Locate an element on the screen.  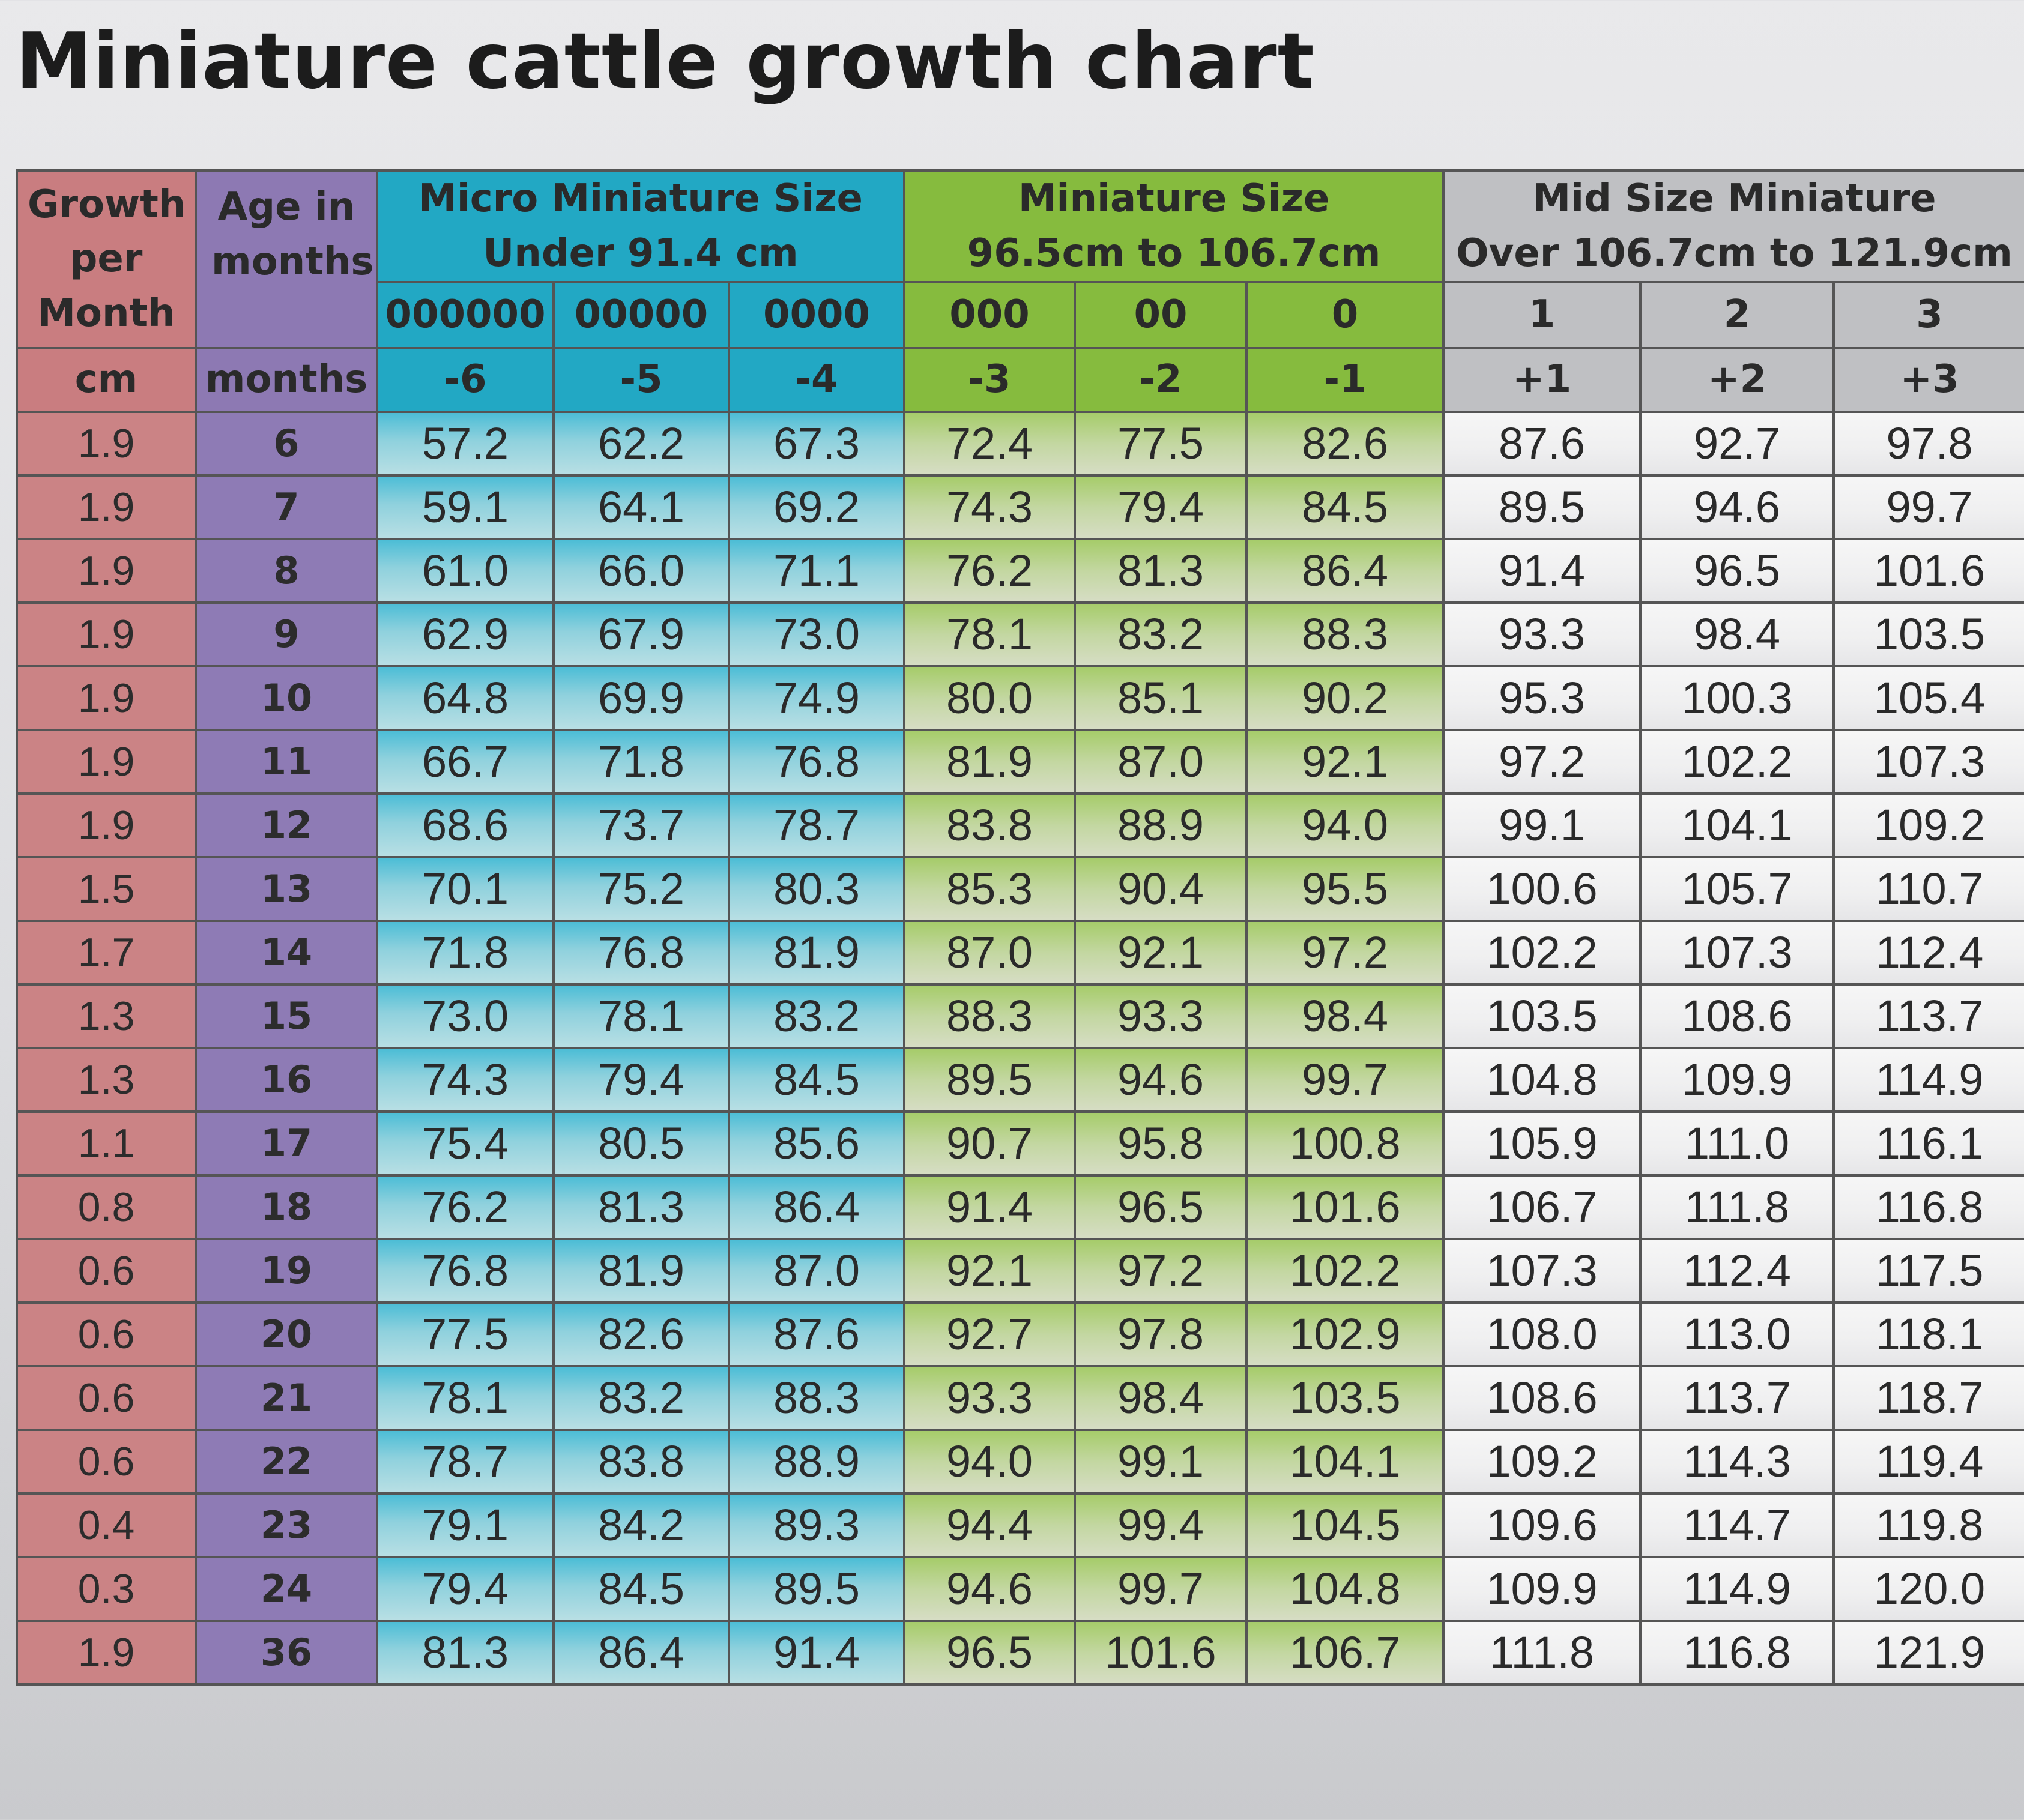
height-cell: 81.3 is located at coordinates (641, 1207).